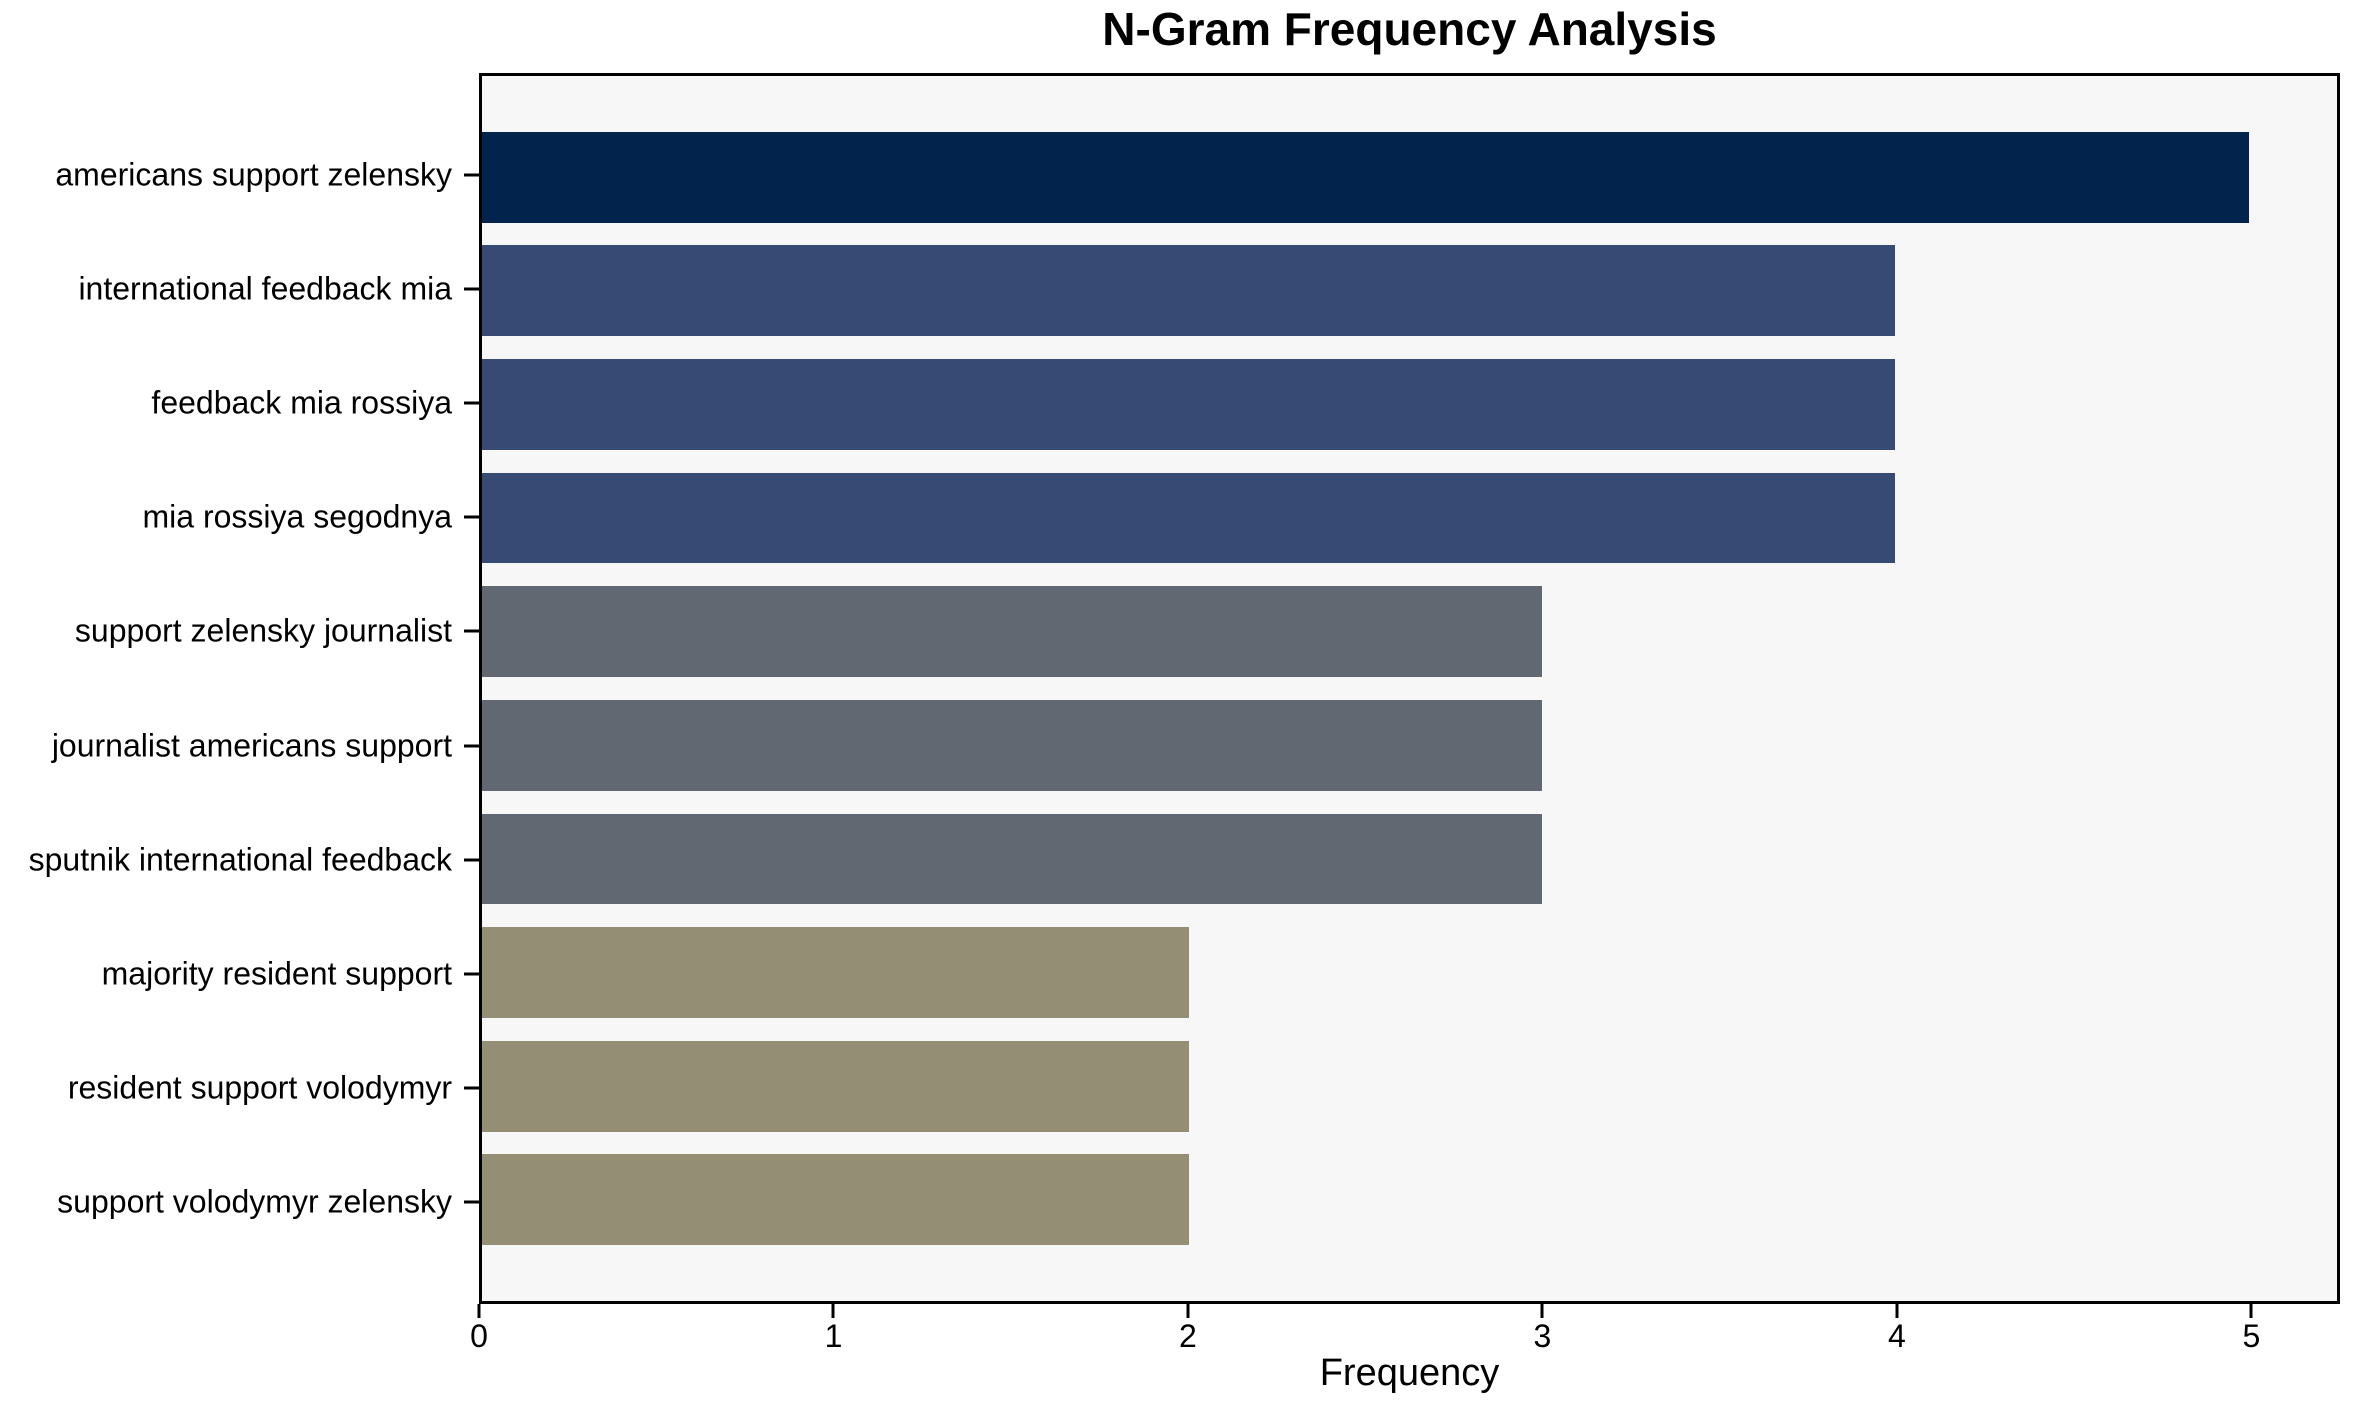 This screenshot has height=1414, width=2360. I want to click on x-tick-label: 0, so click(479, 1336).